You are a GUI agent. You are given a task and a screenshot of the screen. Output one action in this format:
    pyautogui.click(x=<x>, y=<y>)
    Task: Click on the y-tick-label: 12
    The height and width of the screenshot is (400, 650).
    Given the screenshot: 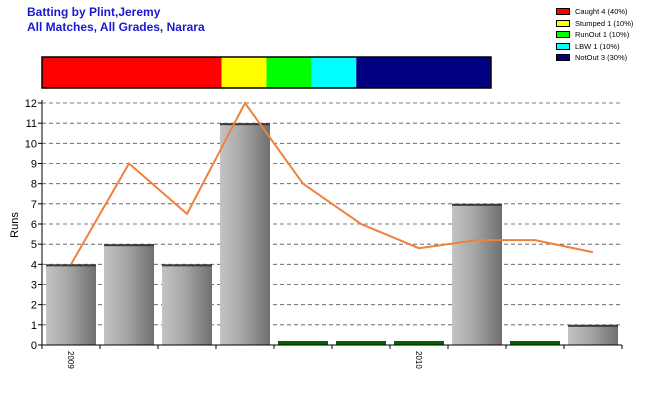 What is the action you would take?
    pyautogui.click(x=31, y=104)
    